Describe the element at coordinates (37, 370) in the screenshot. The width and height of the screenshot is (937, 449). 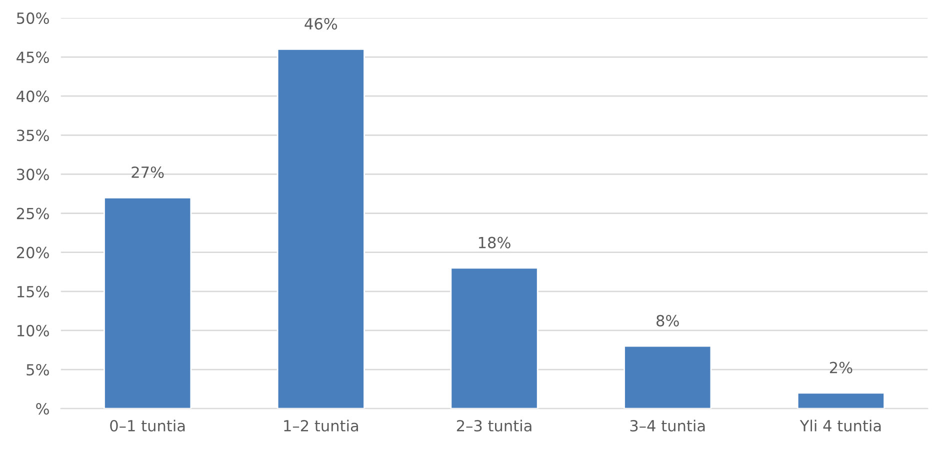
I see `y-tick-label: 5%` at that location.